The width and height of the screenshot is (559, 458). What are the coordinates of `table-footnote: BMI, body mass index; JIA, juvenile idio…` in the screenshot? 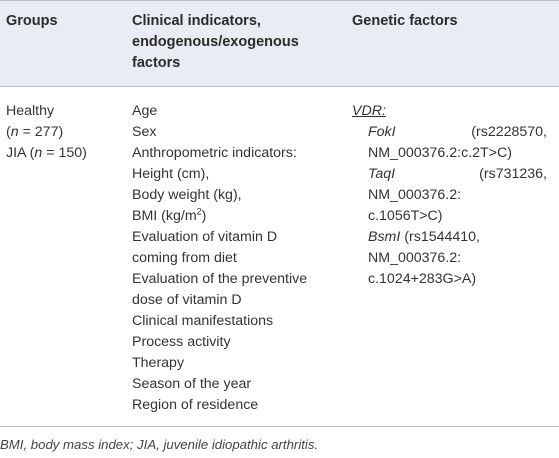 It's located at (159, 444).